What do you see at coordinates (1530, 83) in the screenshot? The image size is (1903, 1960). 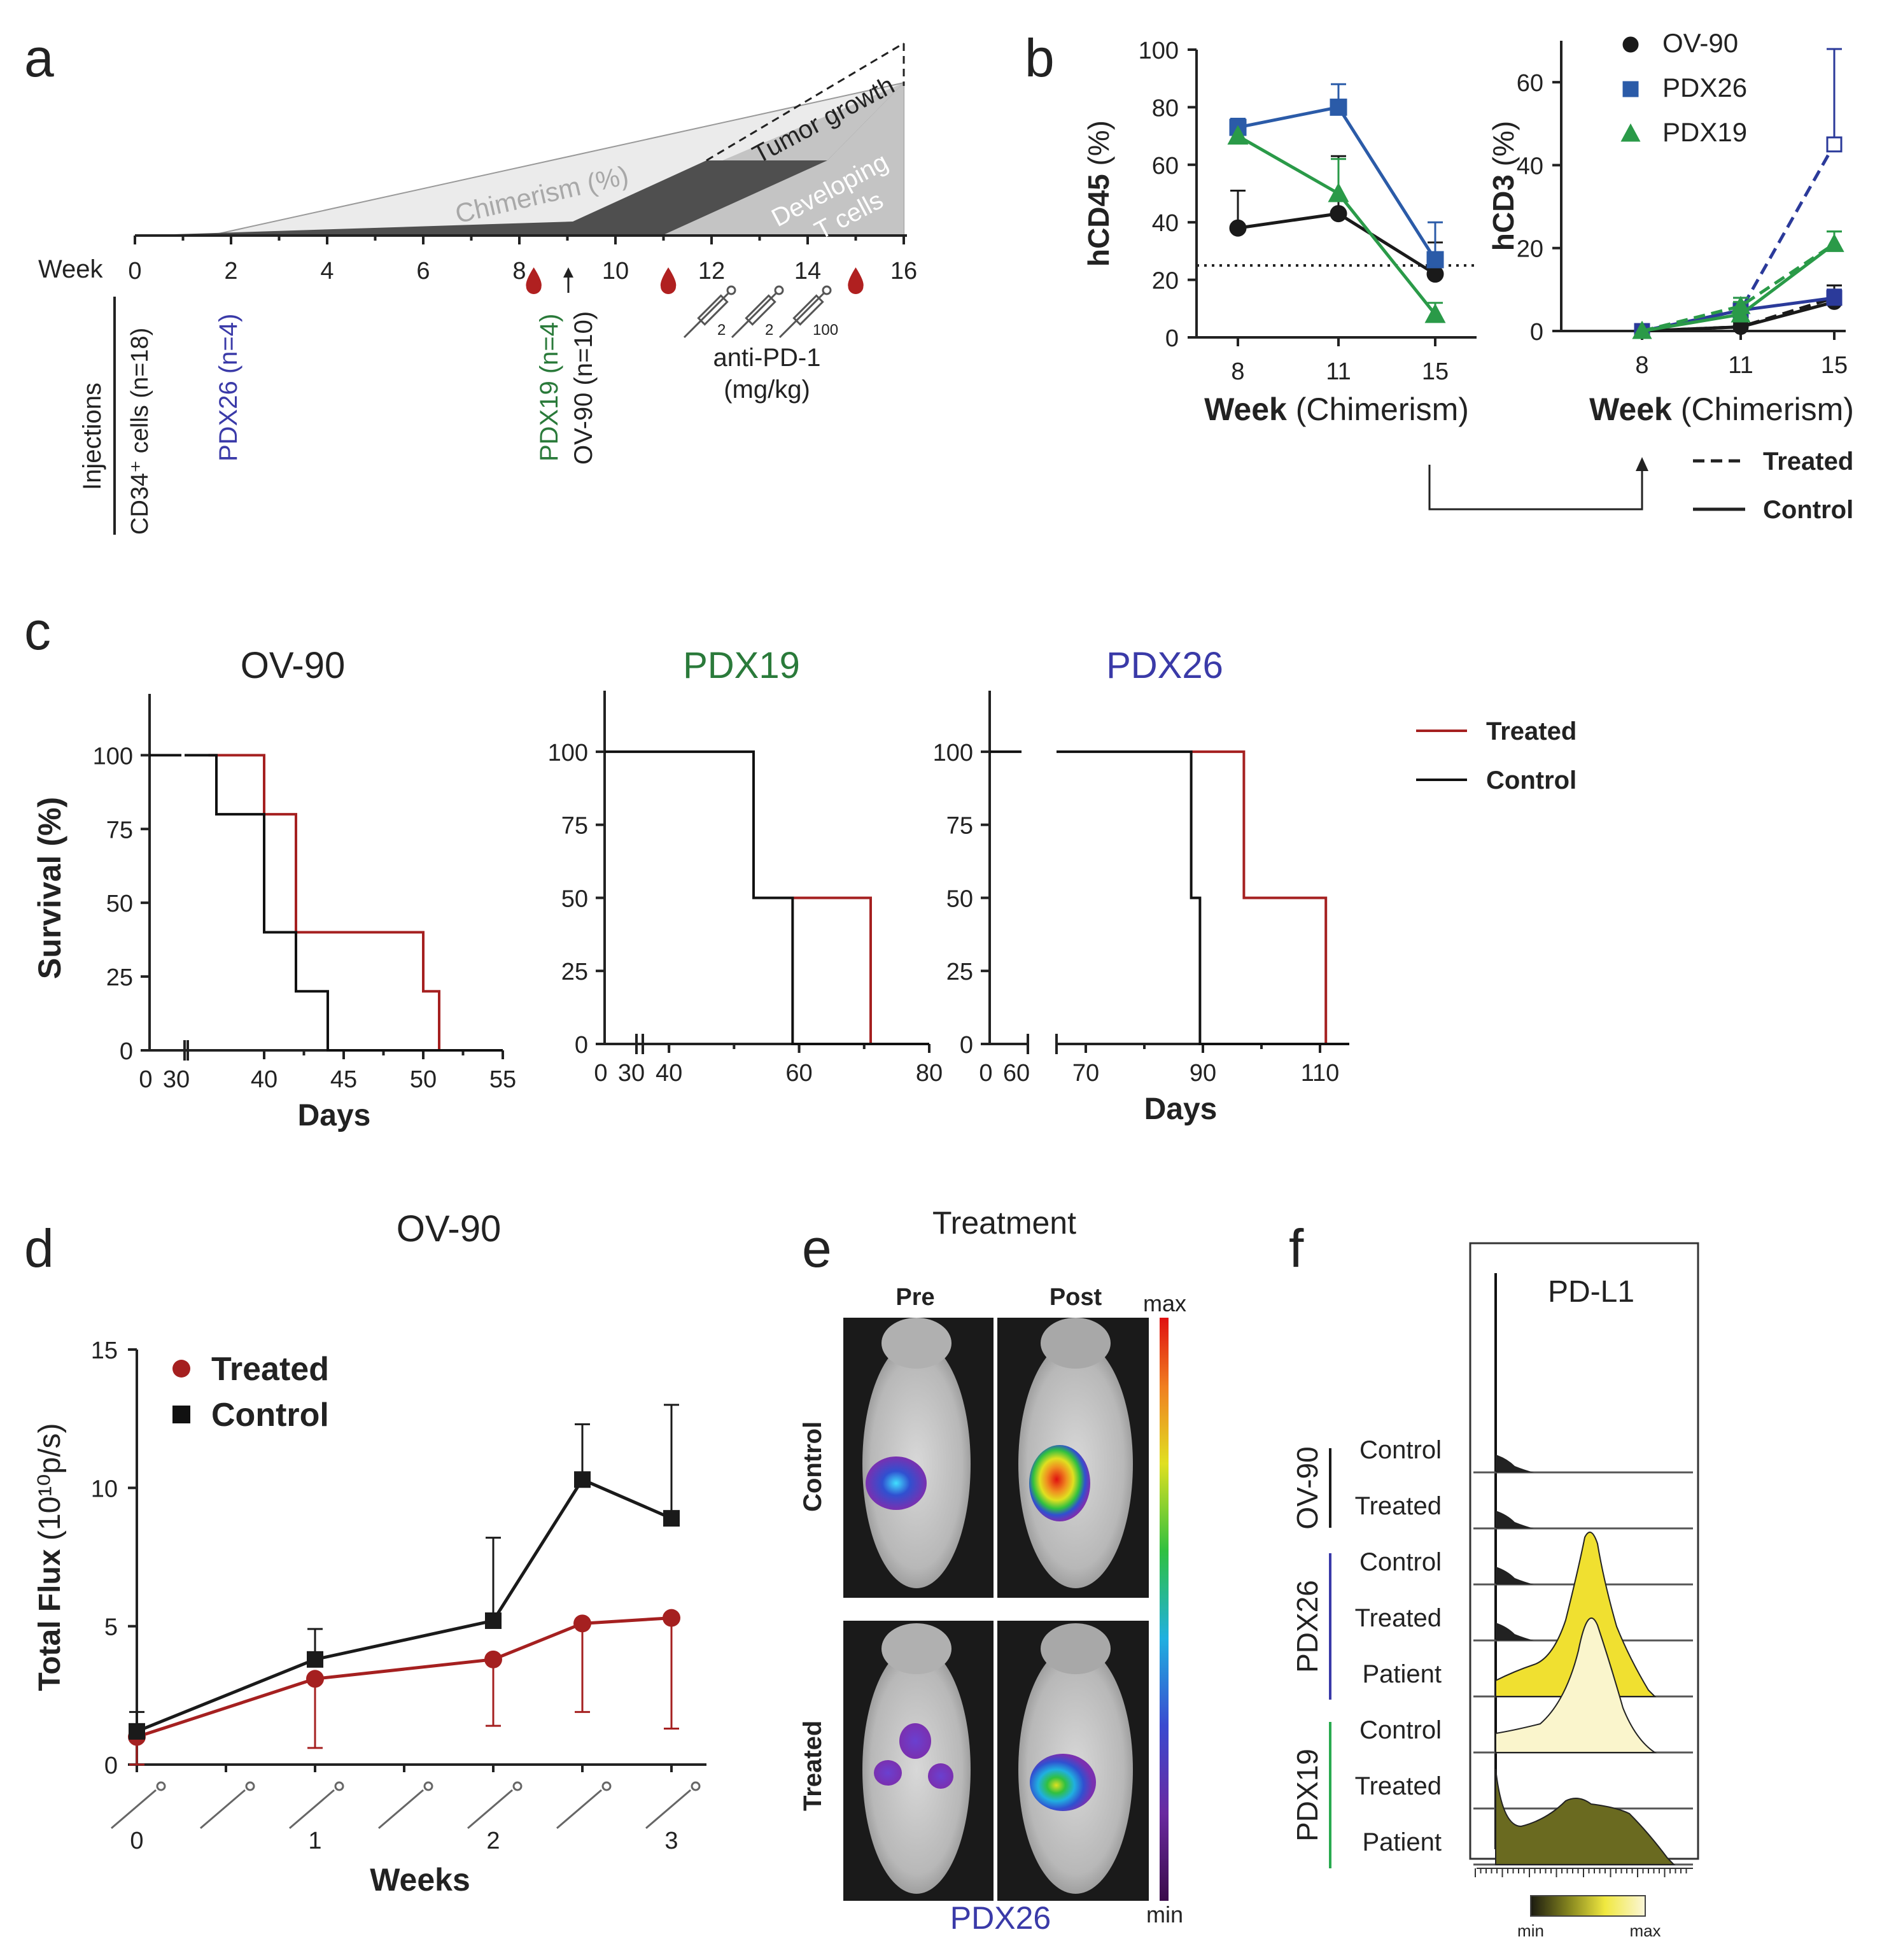 I see `y-tick-label: 60` at bounding box center [1530, 83].